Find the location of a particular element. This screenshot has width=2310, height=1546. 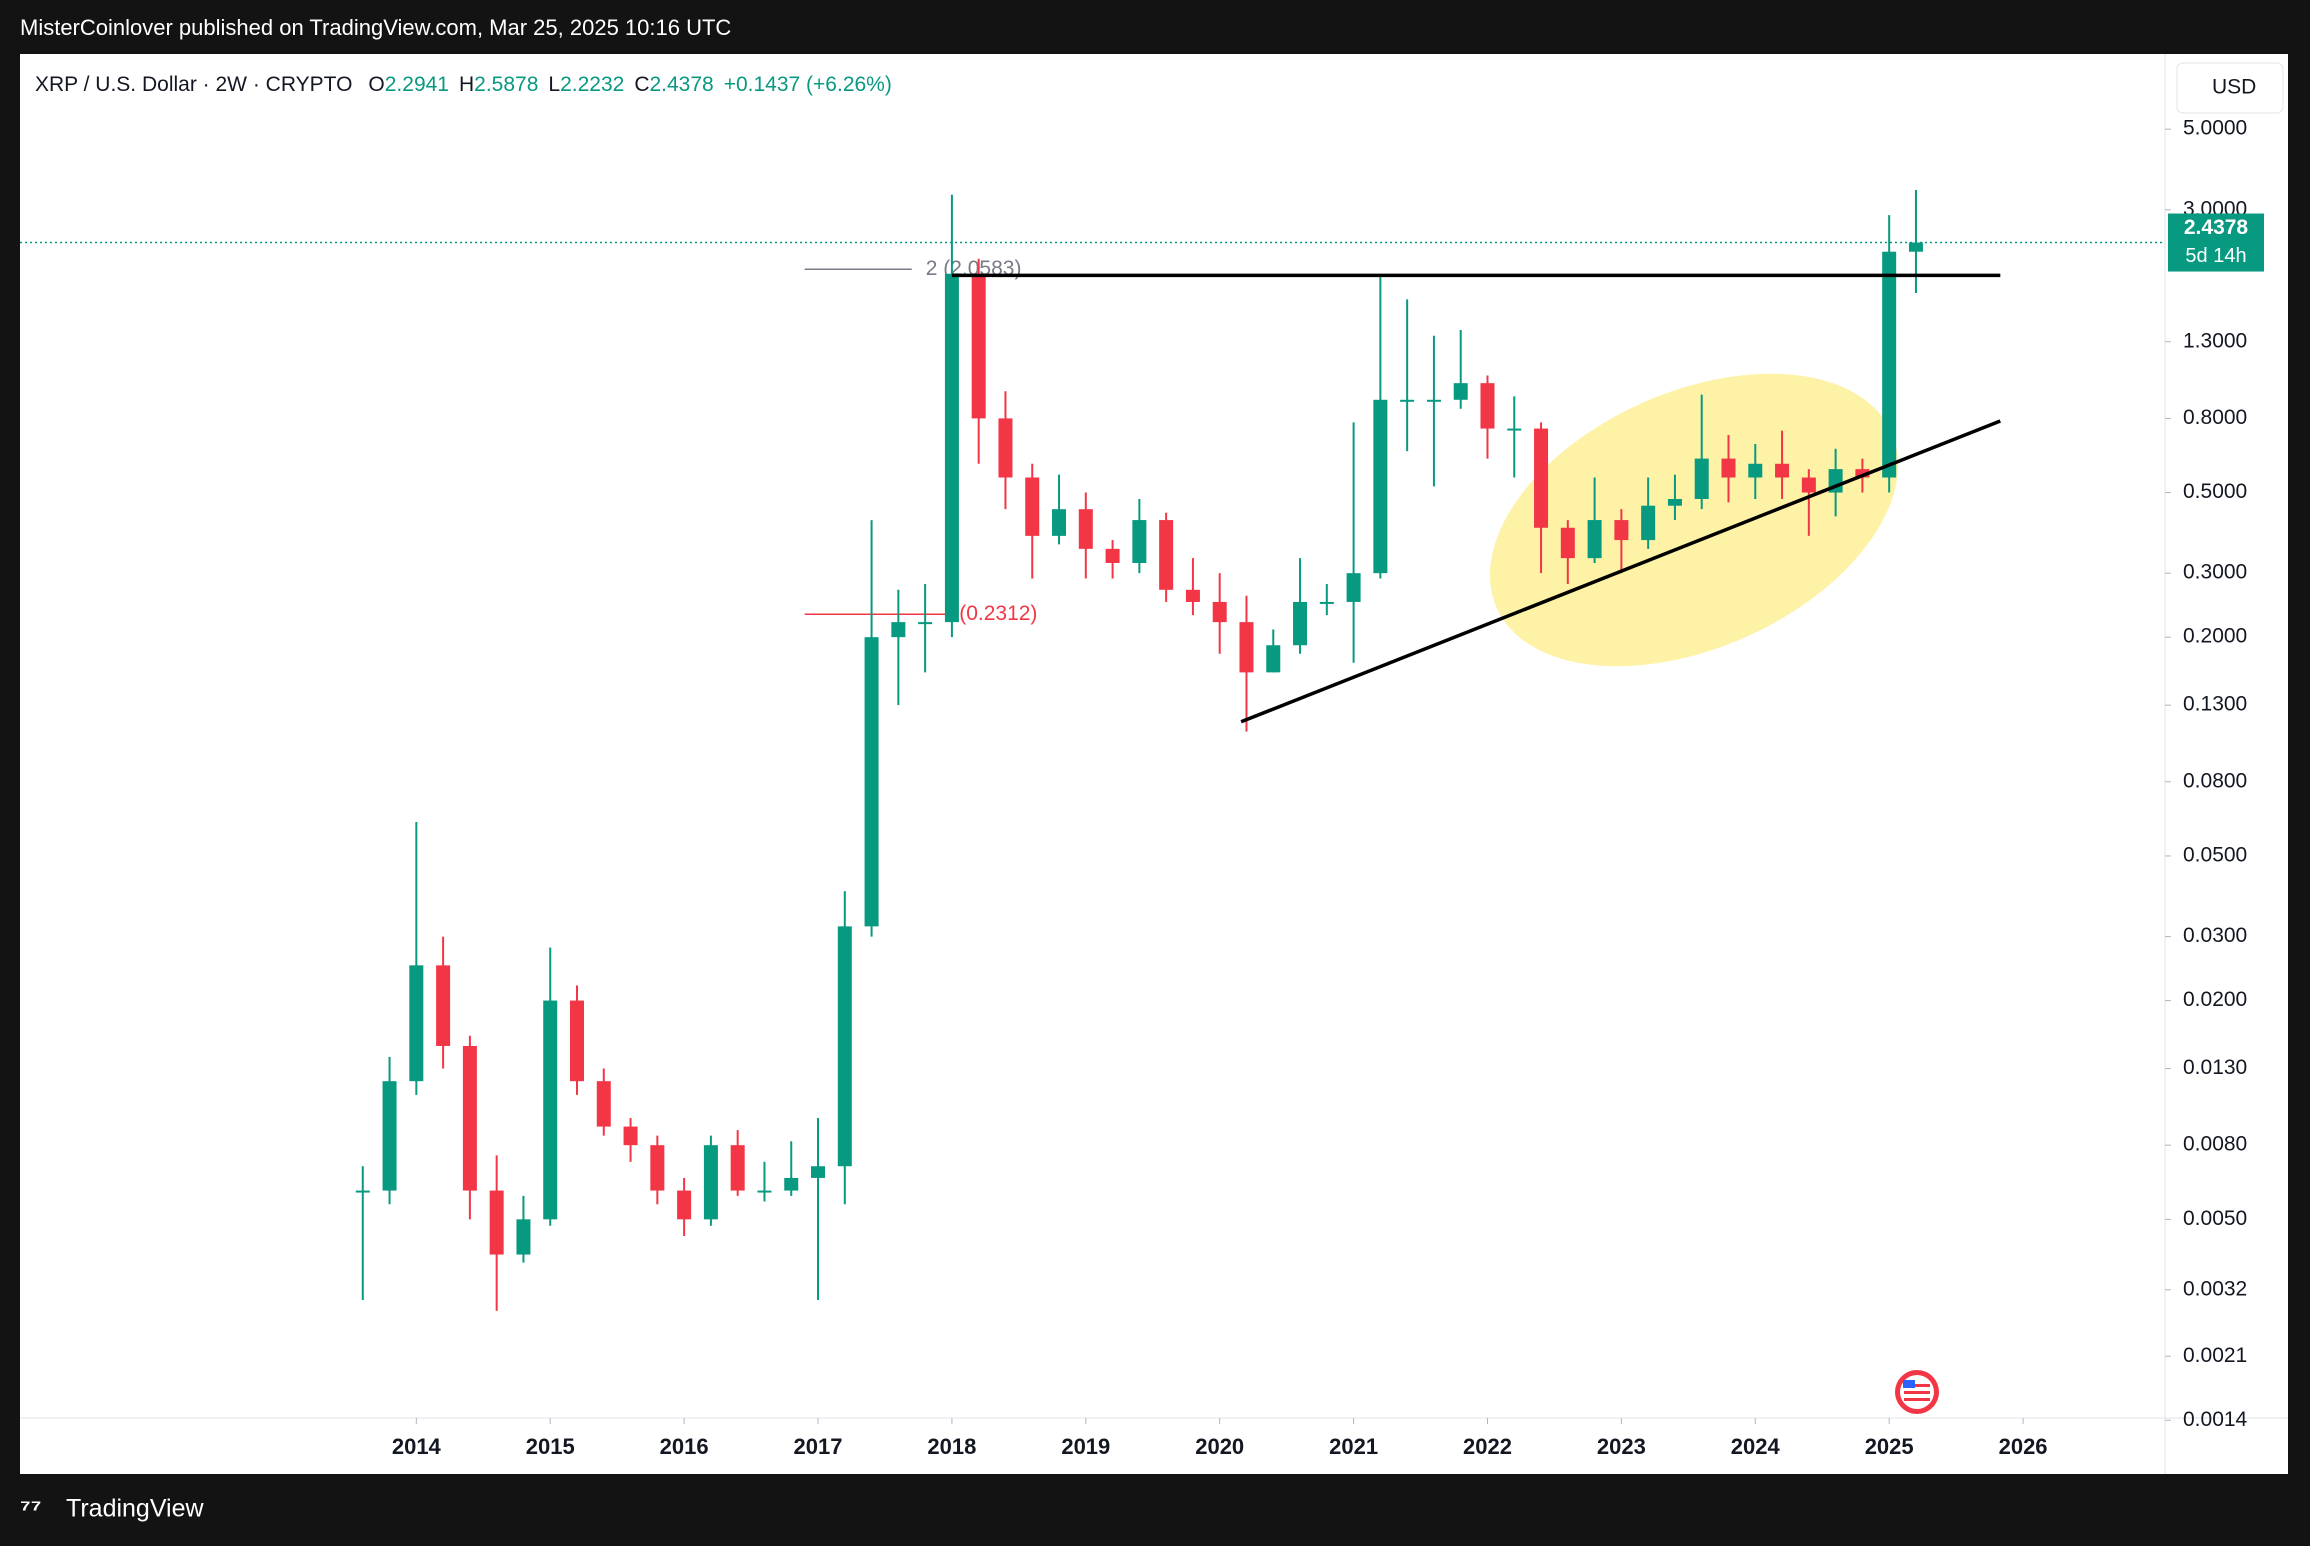

currency: USD is located at coordinates (2234, 87).